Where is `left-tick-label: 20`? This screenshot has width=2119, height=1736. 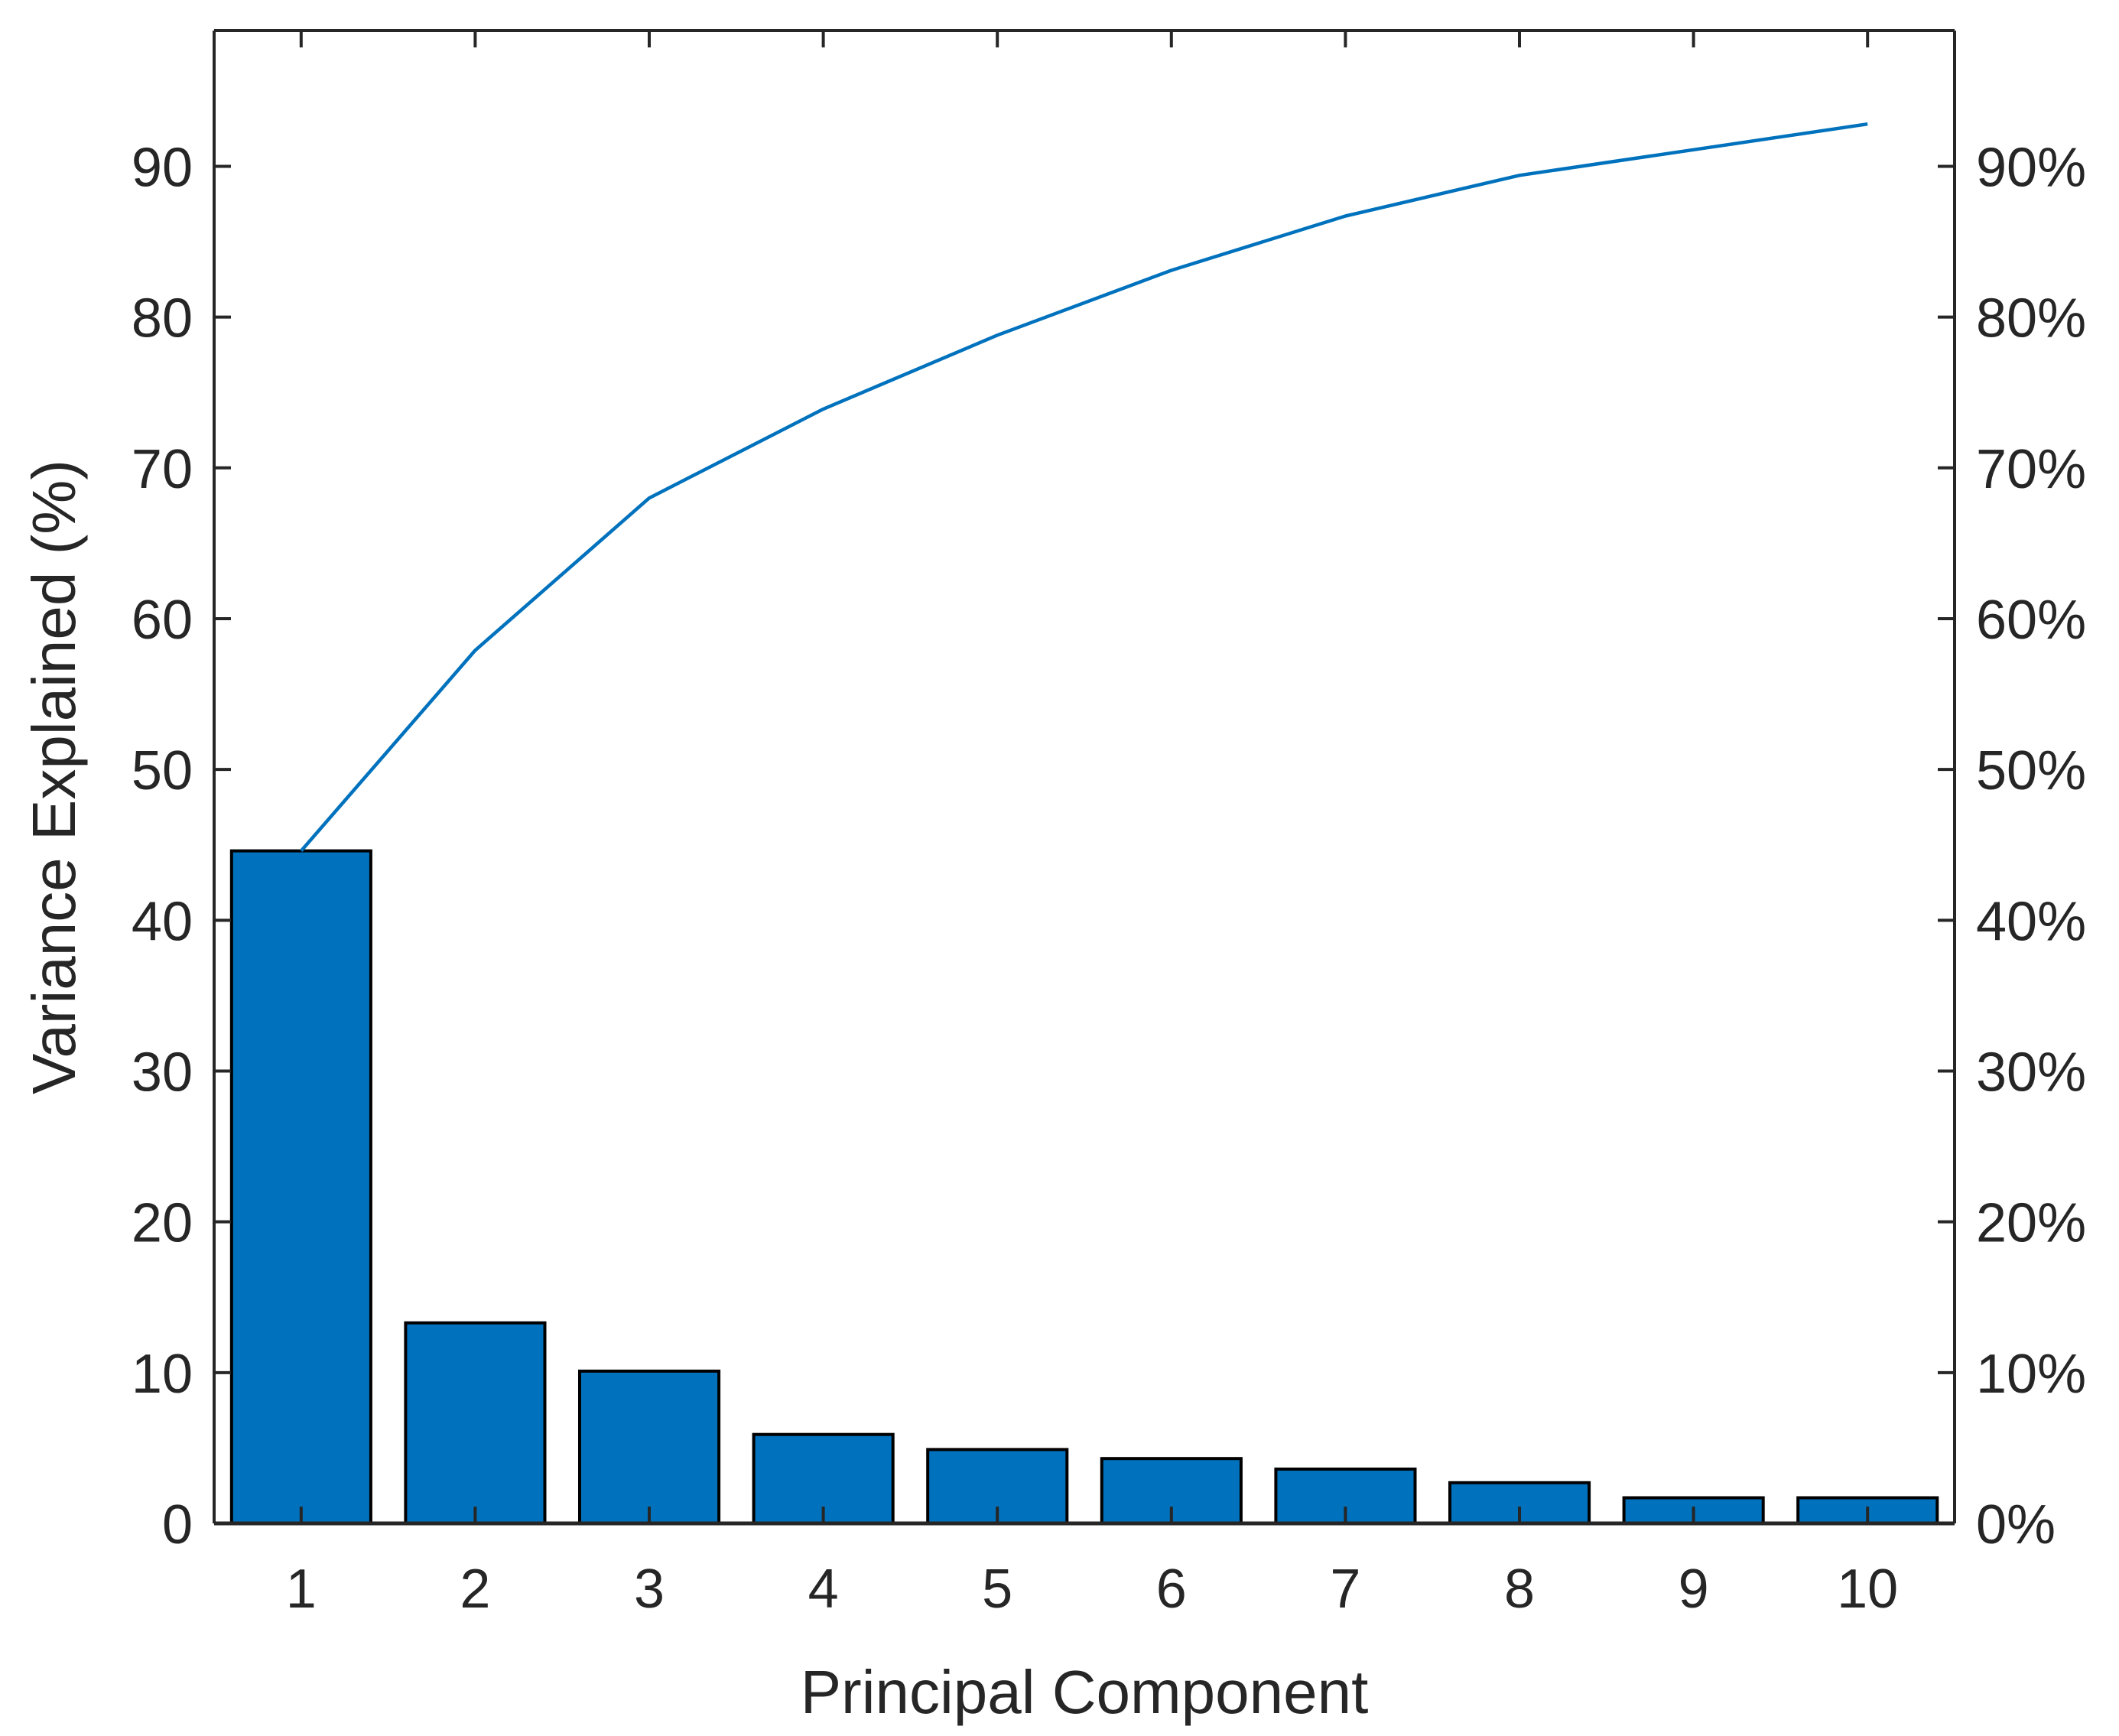
left-tick-label: 20 is located at coordinates (162, 1223).